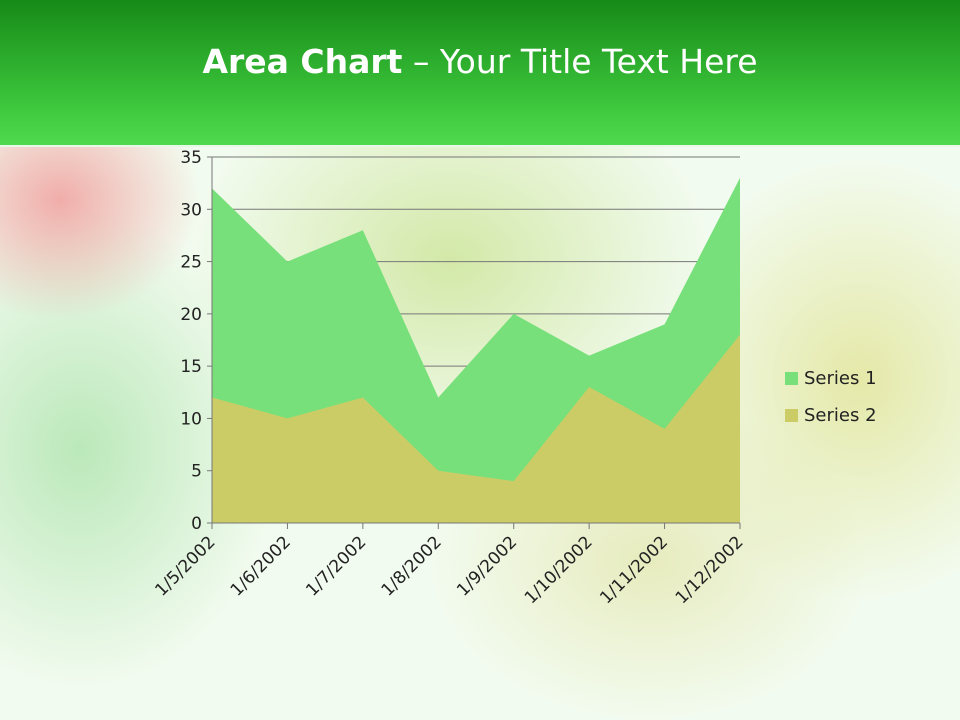 This screenshot has width=960, height=720. What do you see at coordinates (336, 566) in the screenshot?
I see `x-tick-label: 1/7/2002` at bounding box center [336, 566].